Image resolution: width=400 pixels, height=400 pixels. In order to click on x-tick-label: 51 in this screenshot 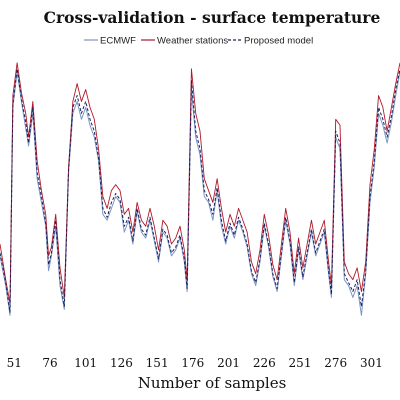, I will do `click(14, 363)`.